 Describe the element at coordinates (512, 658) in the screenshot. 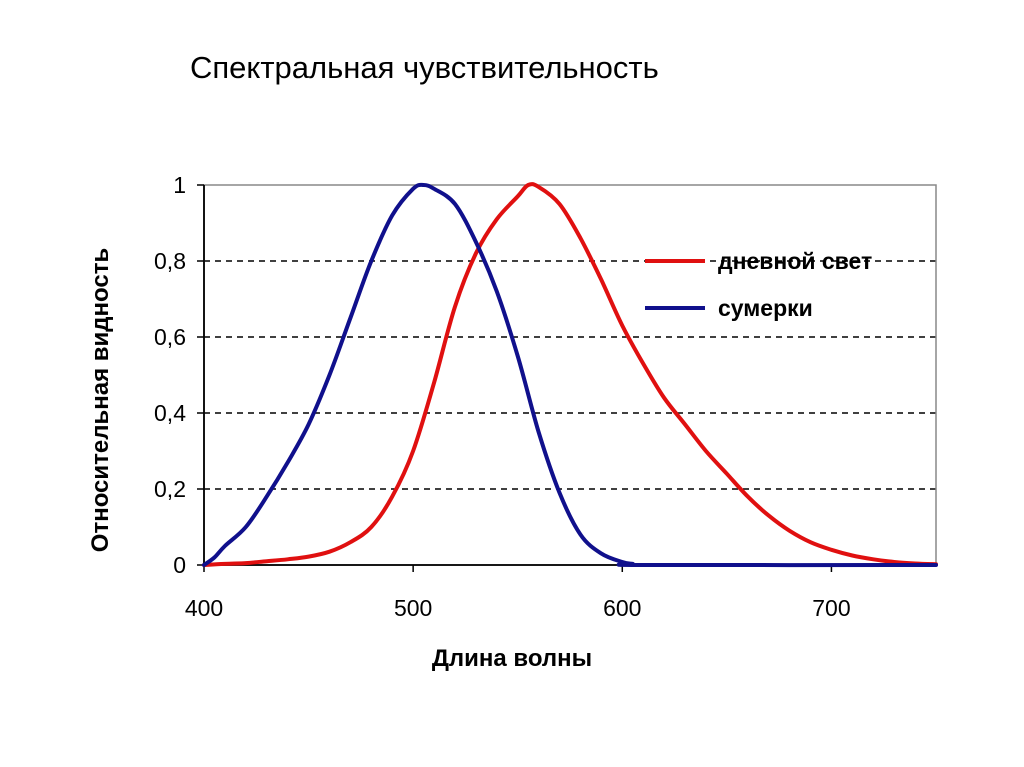

I see `x-axis-label: Длина волны` at that location.